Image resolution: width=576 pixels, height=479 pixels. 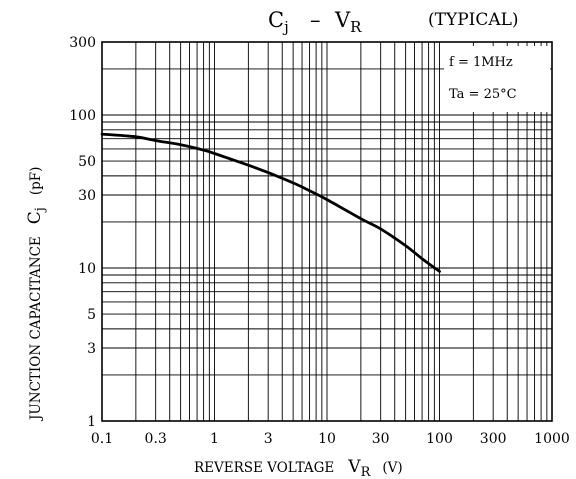 I want to click on y-axis-label: JUNCTION CAPACITANCECj(pF), so click(x=36, y=294).